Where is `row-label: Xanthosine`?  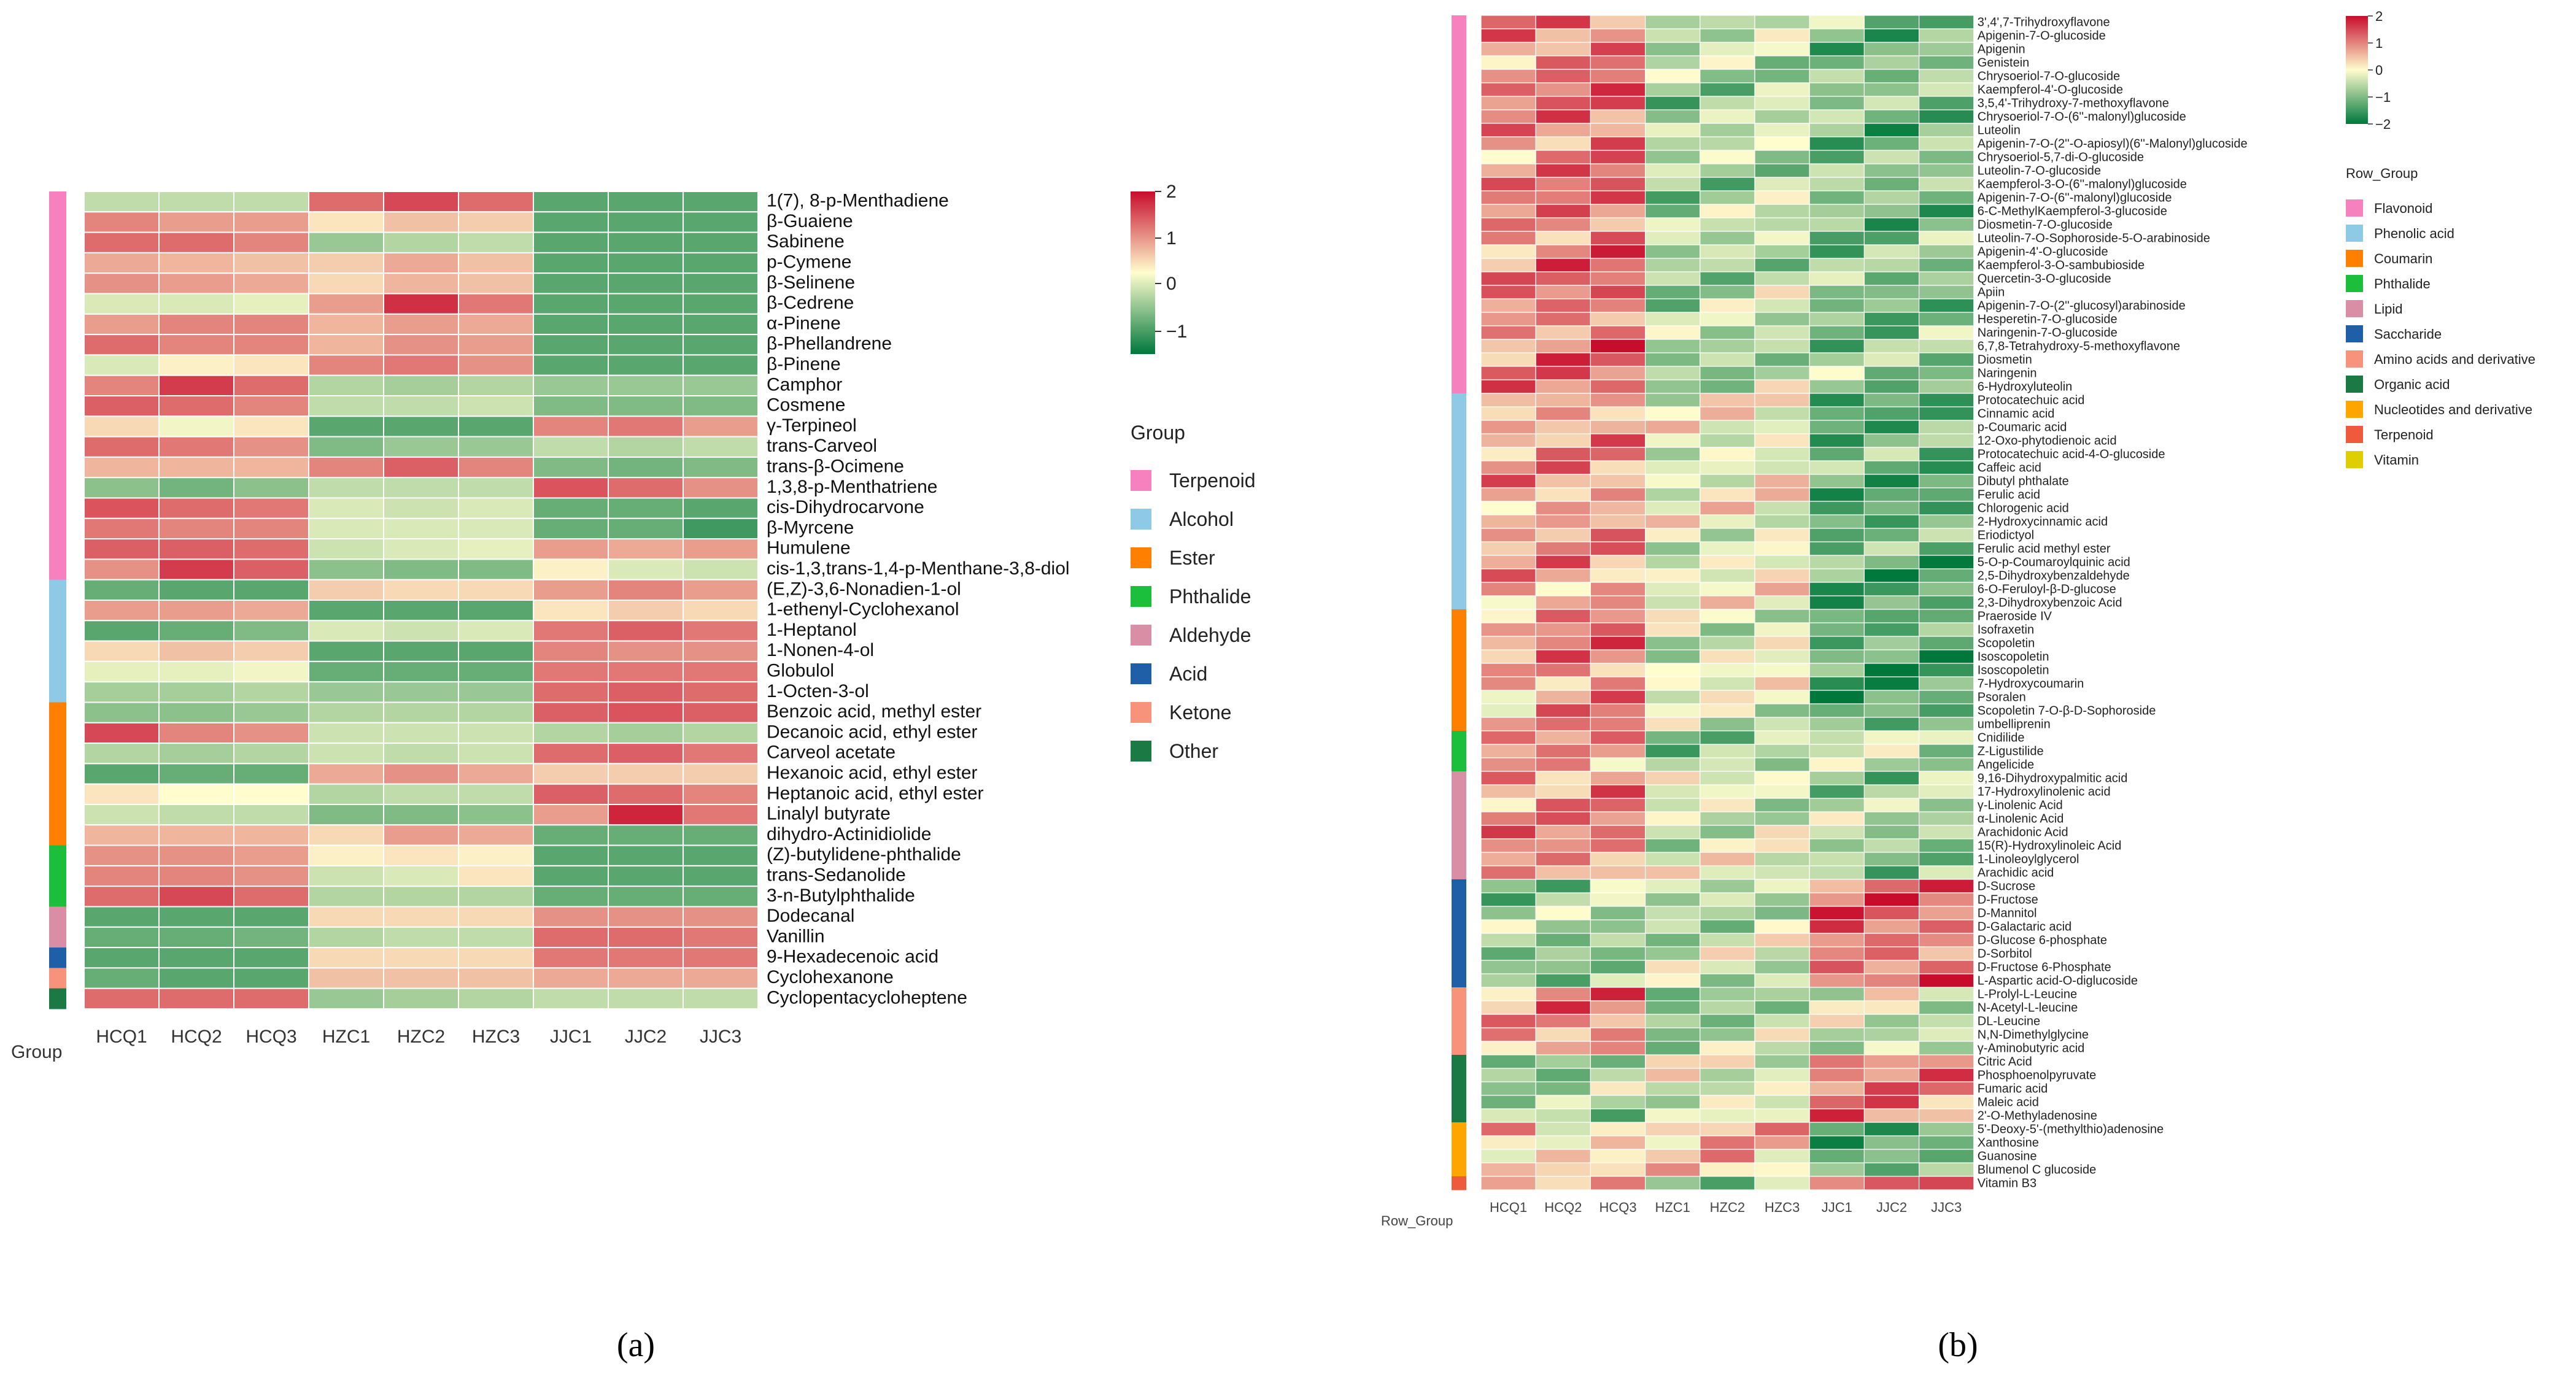 row-label: Xanthosine is located at coordinates (2008, 1143).